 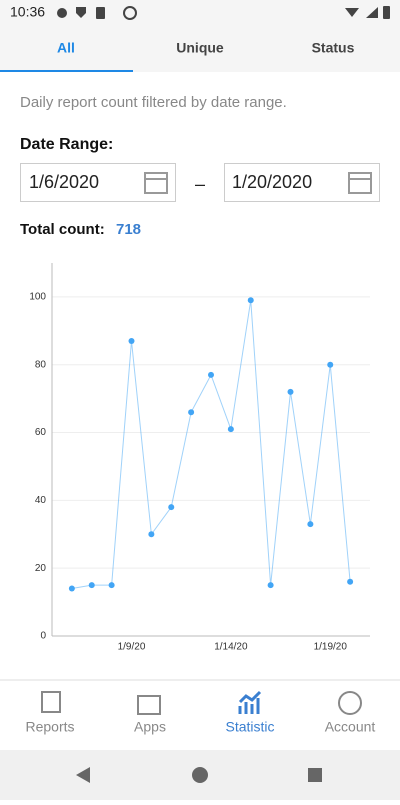 I want to click on x-tick-label: 1/14/20, so click(x=231, y=647).